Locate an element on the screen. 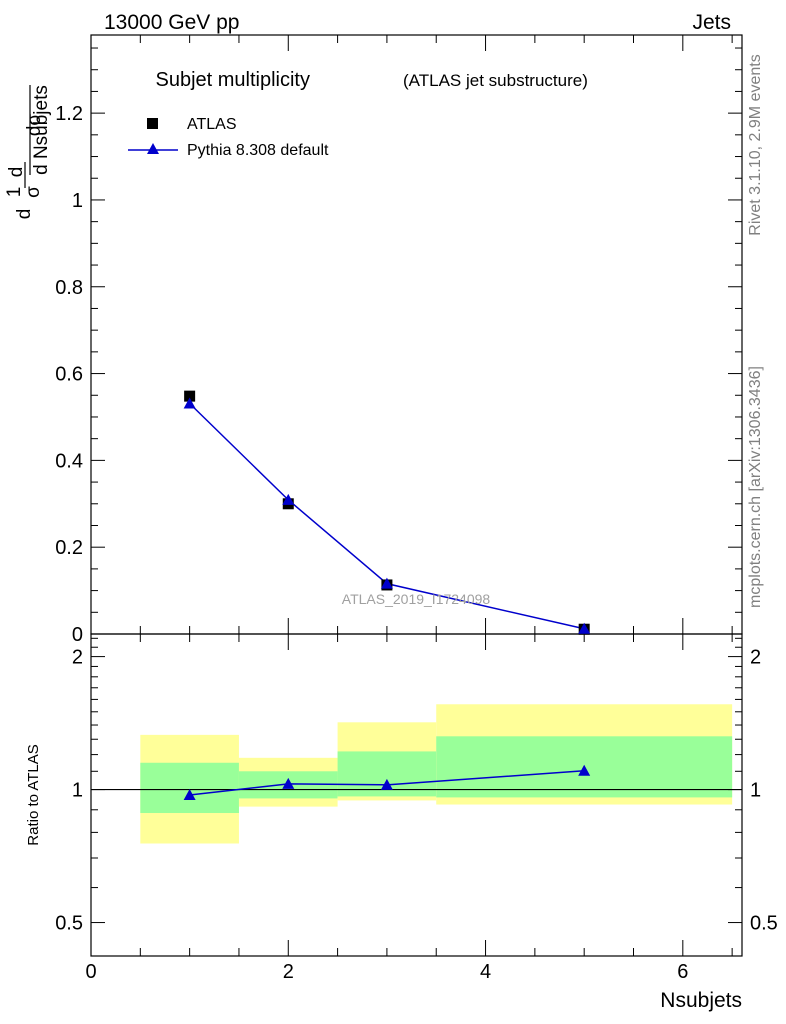  main-y-tick-label: 0.8 is located at coordinates (69, 288).